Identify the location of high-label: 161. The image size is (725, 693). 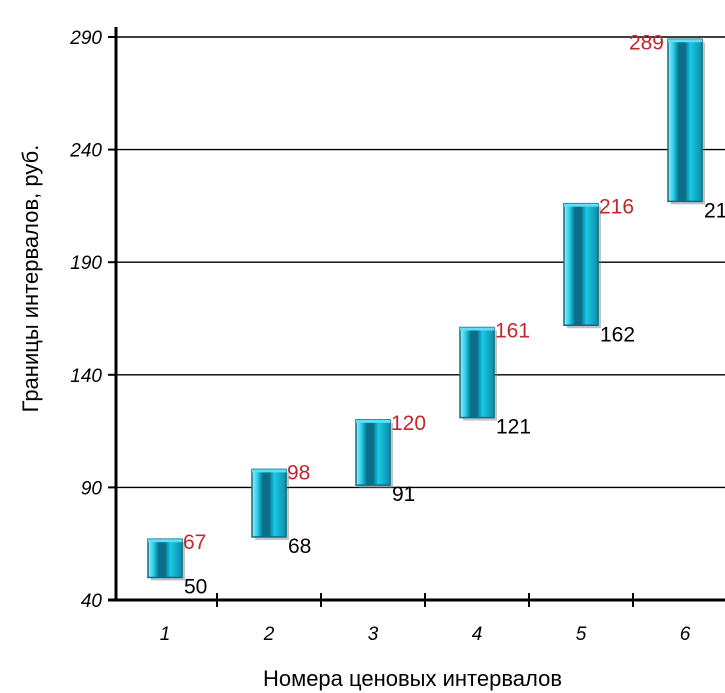
(512, 331).